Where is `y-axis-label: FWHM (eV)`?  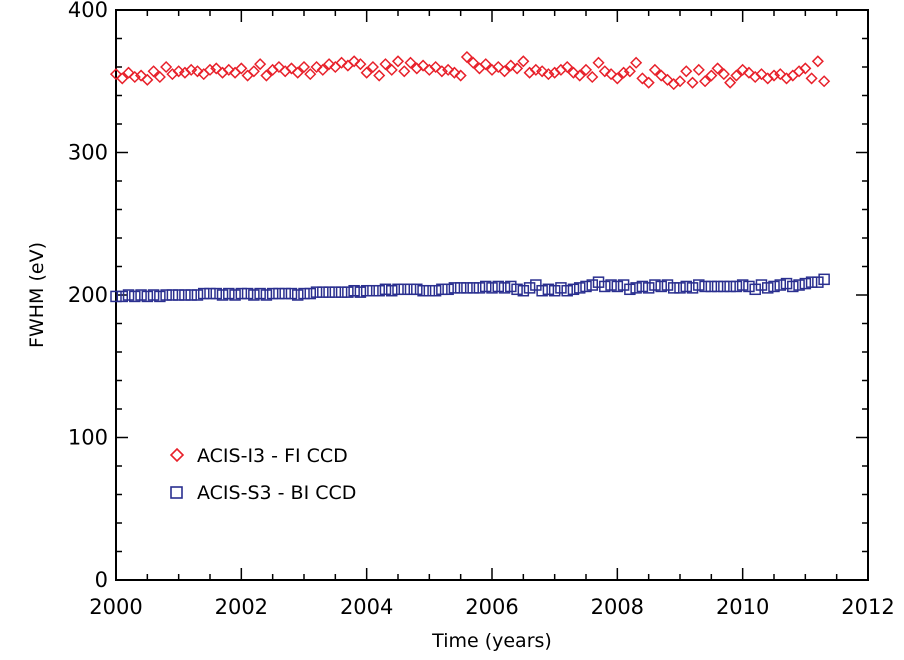 y-axis-label: FWHM (eV) is located at coordinates (37, 295).